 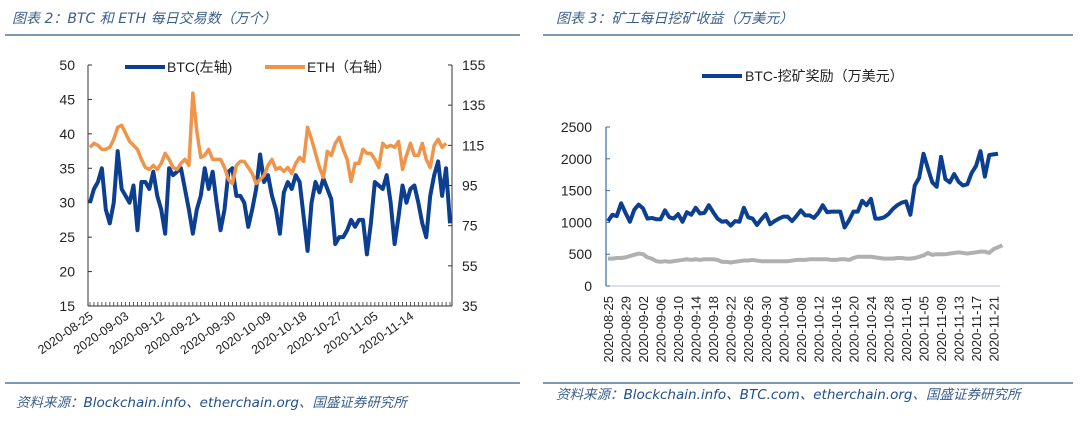 I want to click on x-tick-label: 2020-08-25, so click(x=608, y=329).